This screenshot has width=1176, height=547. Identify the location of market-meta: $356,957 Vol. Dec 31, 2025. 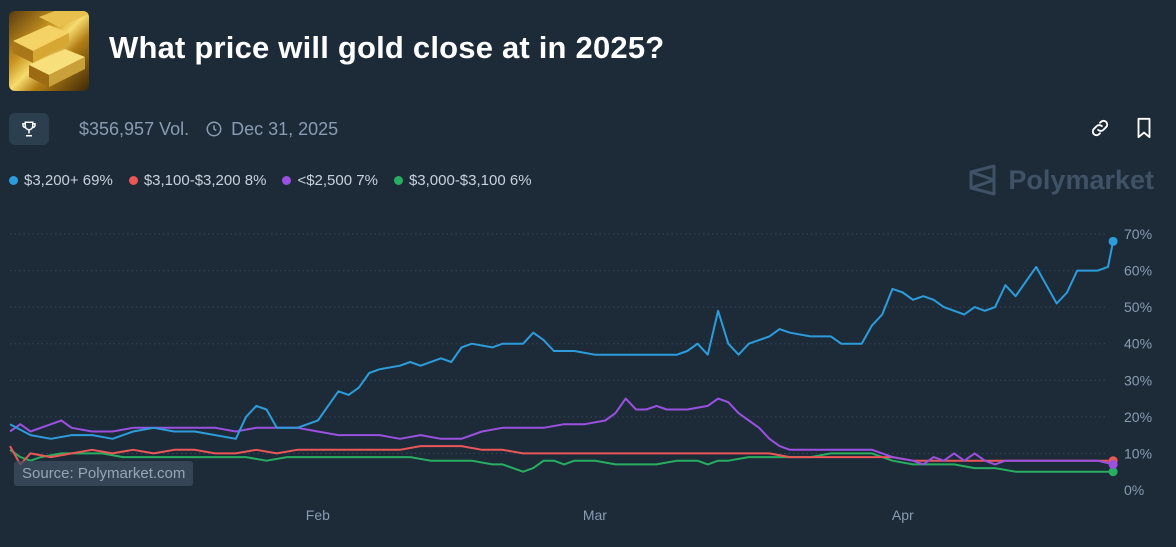
(173, 129).